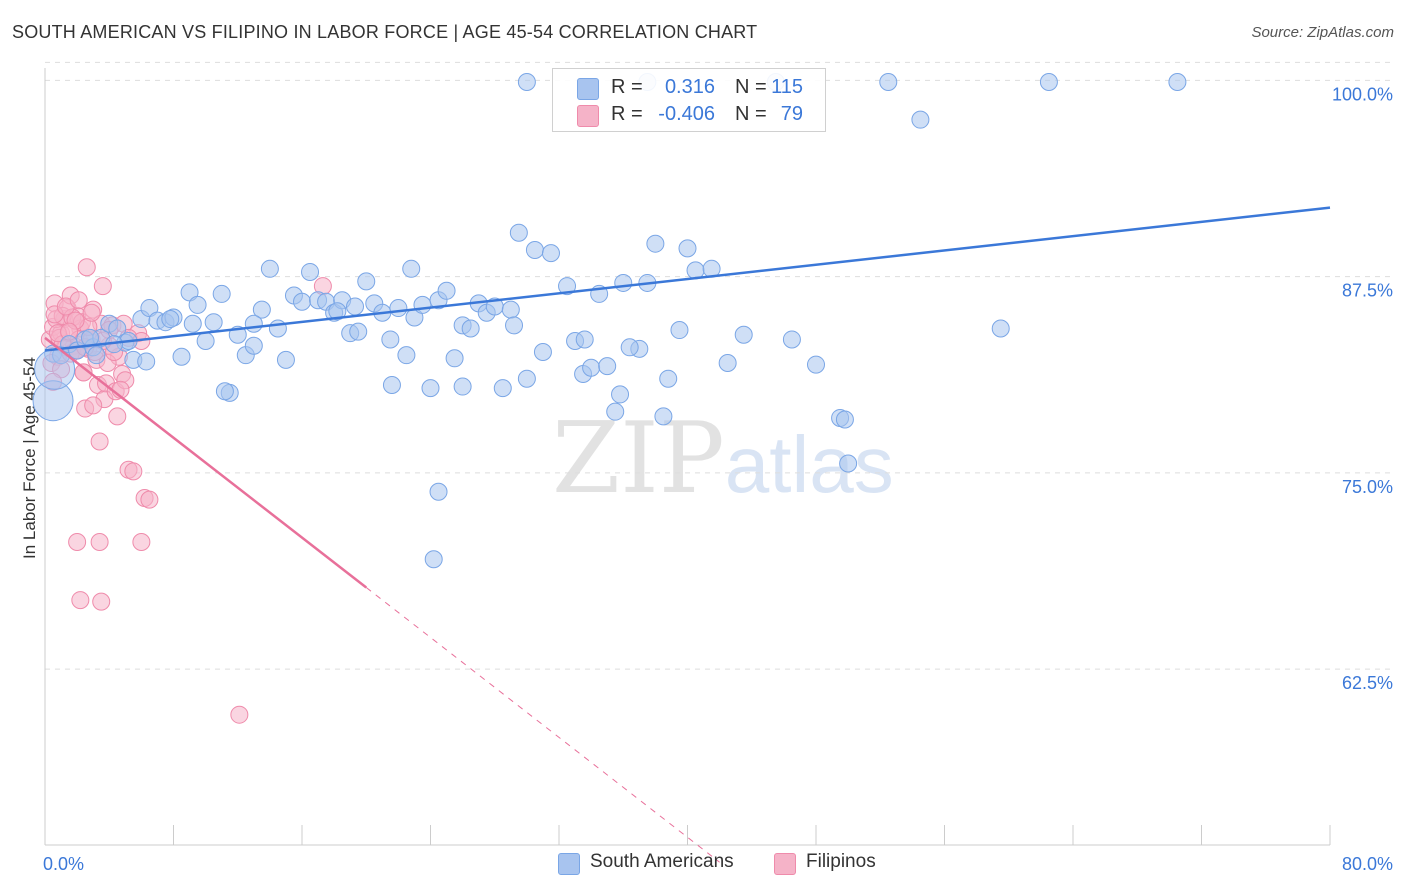 The height and width of the screenshot is (892, 1406). What do you see at coordinates (787, 87) in the screenshot?
I see `n-value: 115` at bounding box center [787, 87].